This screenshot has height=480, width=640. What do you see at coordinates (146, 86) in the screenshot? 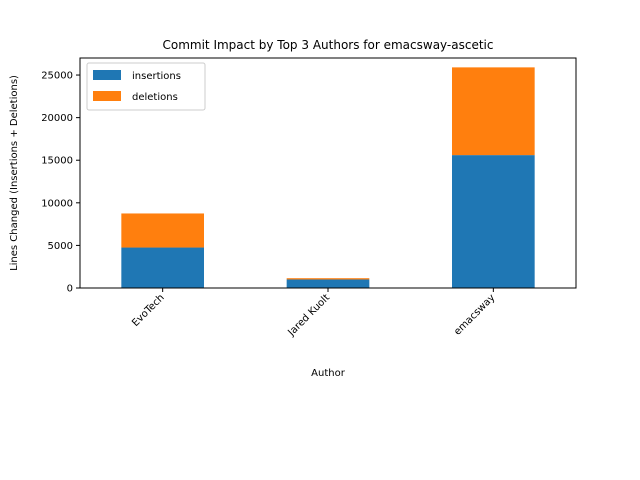
I see `legend: insertions deletions` at bounding box center [146, 86].